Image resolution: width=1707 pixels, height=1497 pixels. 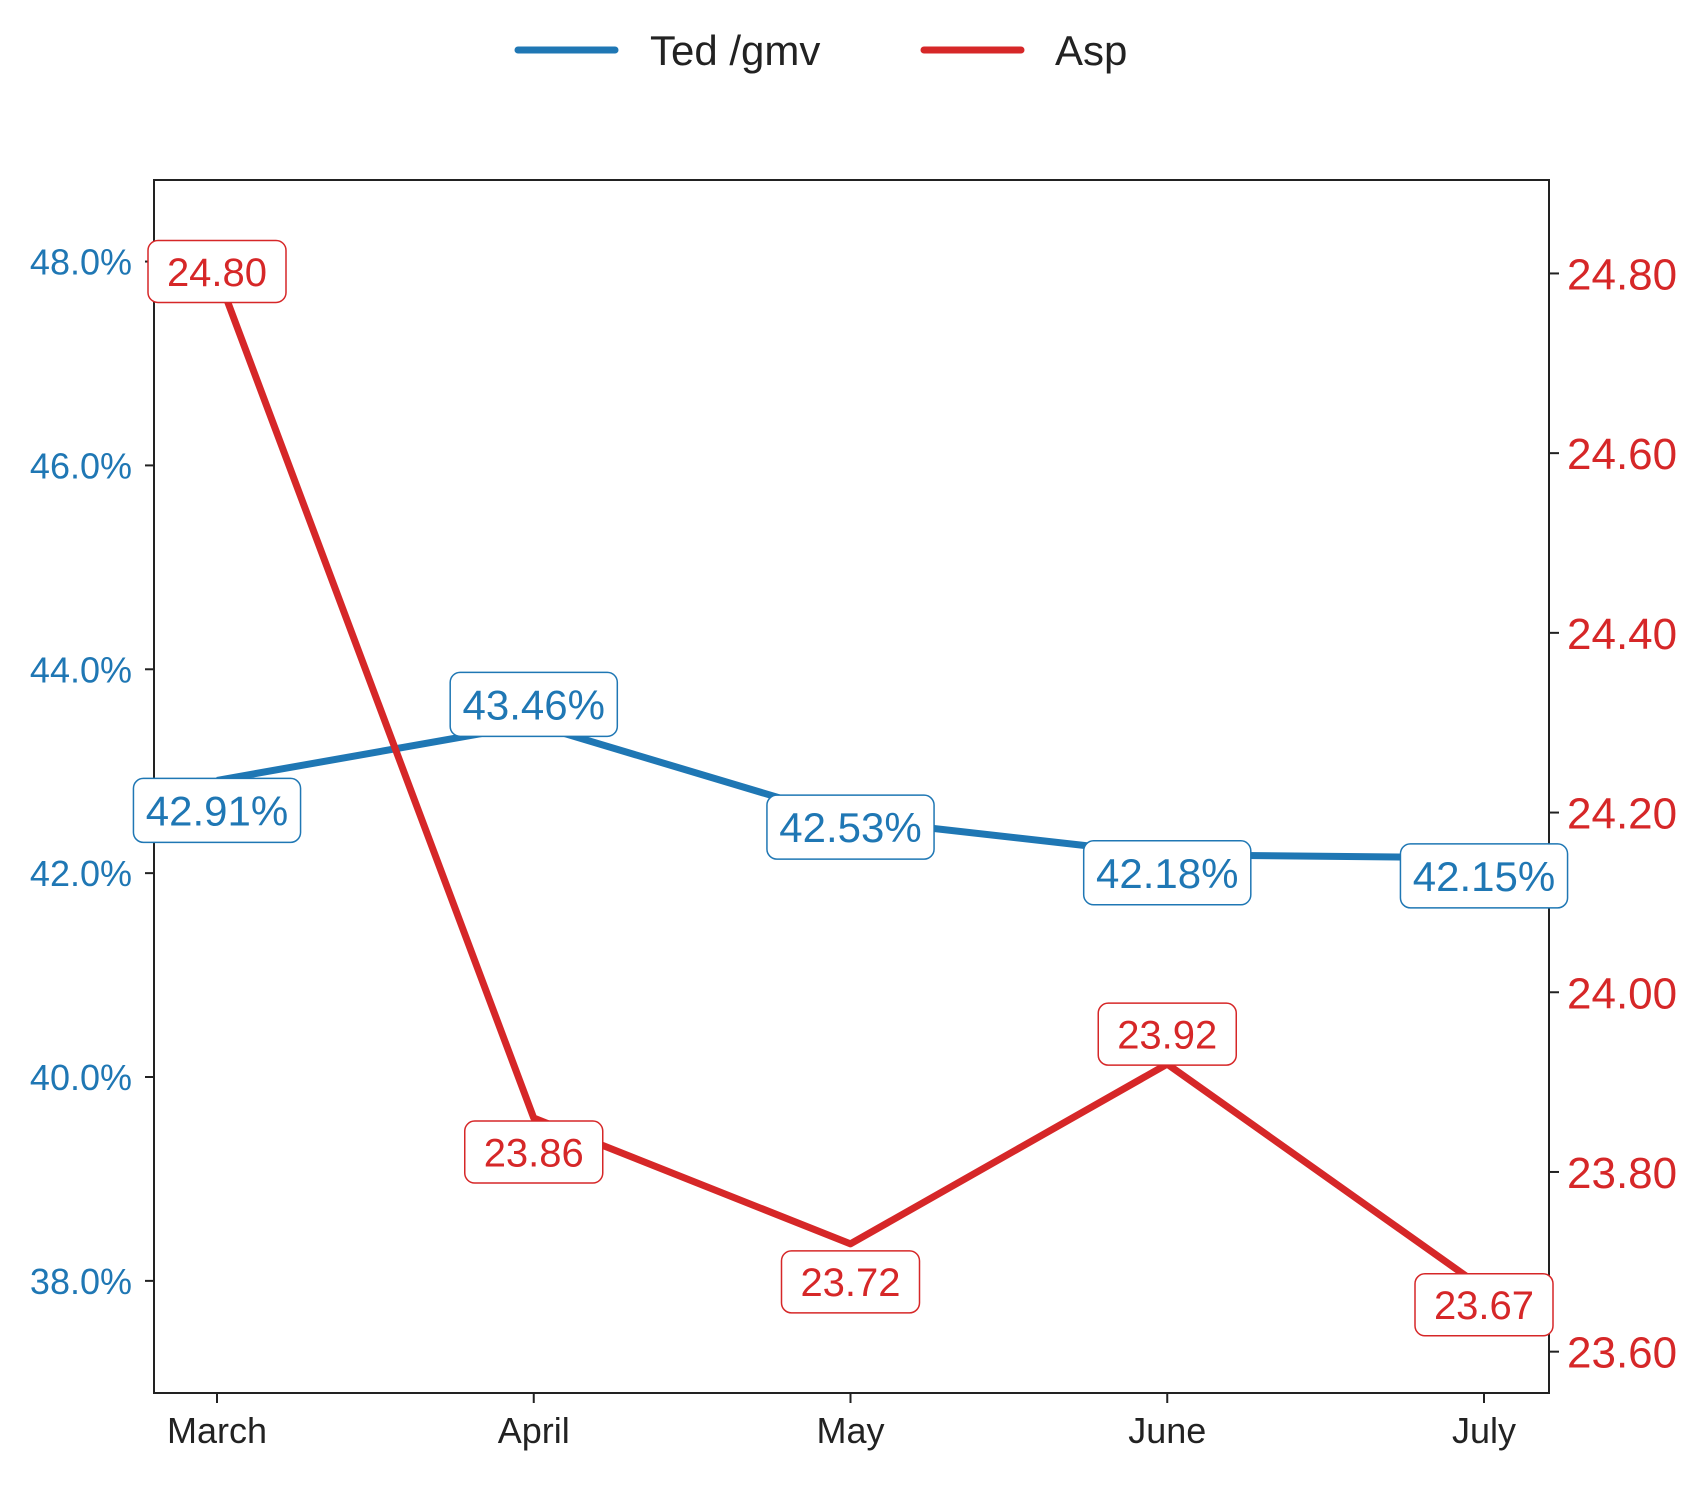 I want to click on y-left-tick-label: 44.0%, so click(x=81, y=669).